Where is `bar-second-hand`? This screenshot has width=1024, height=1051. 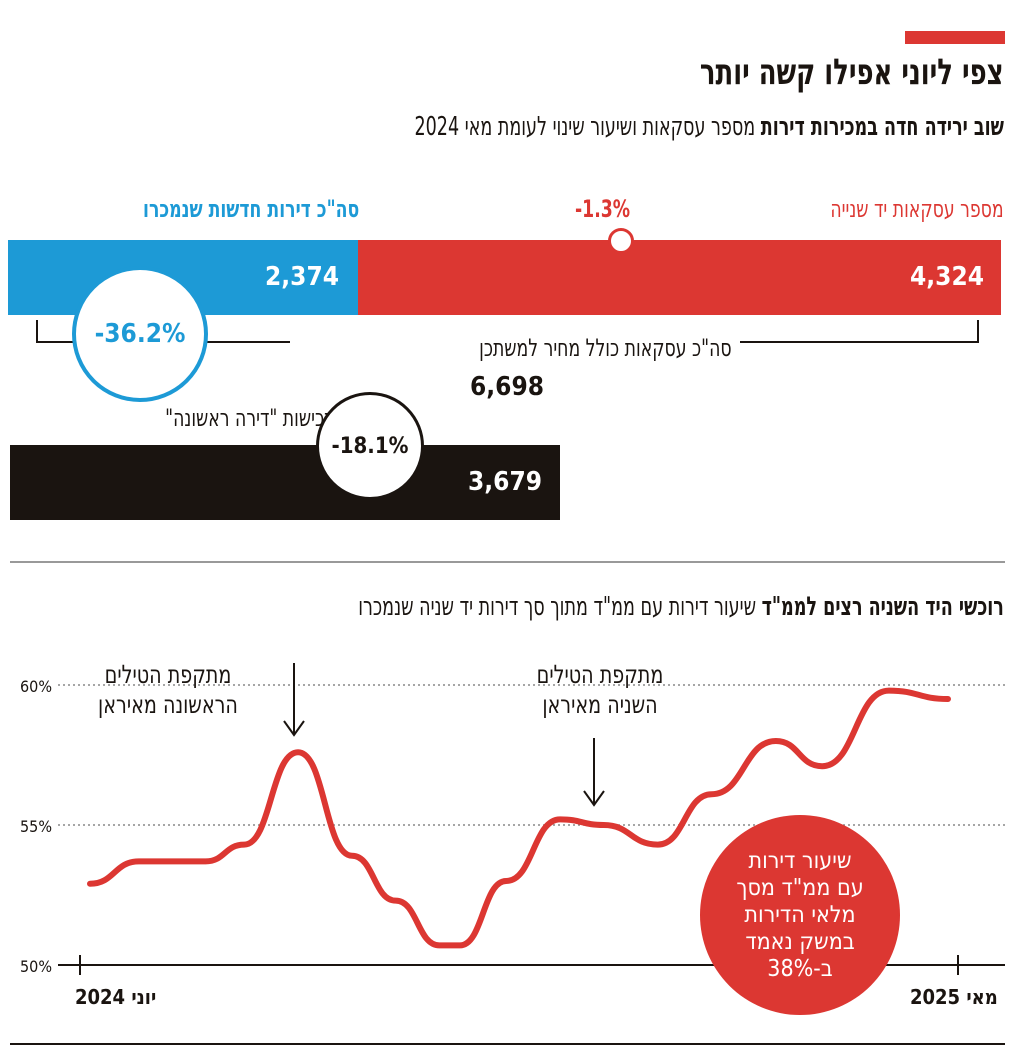
bar-second-hand is located at coordinates (679, 277).